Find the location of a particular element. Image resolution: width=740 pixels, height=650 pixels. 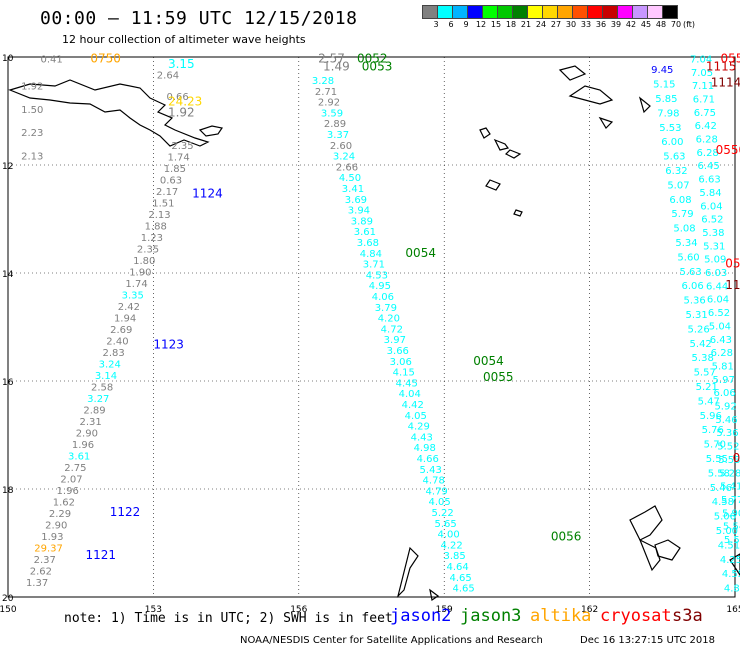

wave-height-value: 5.47 is located at coordinates (709, 401).